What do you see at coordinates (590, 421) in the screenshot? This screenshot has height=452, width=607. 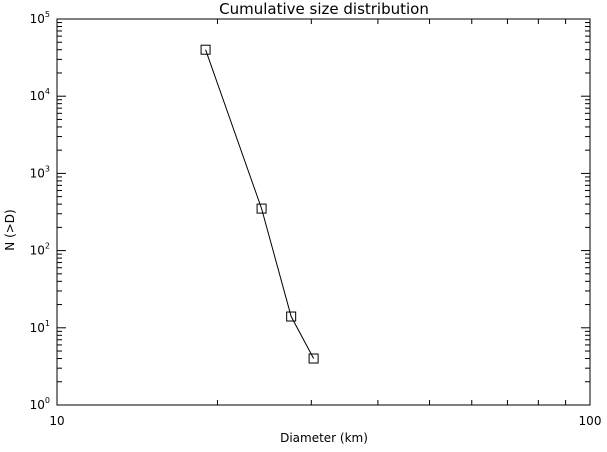 I see `x-tick-label: 100` at bounding box center [590, 421].